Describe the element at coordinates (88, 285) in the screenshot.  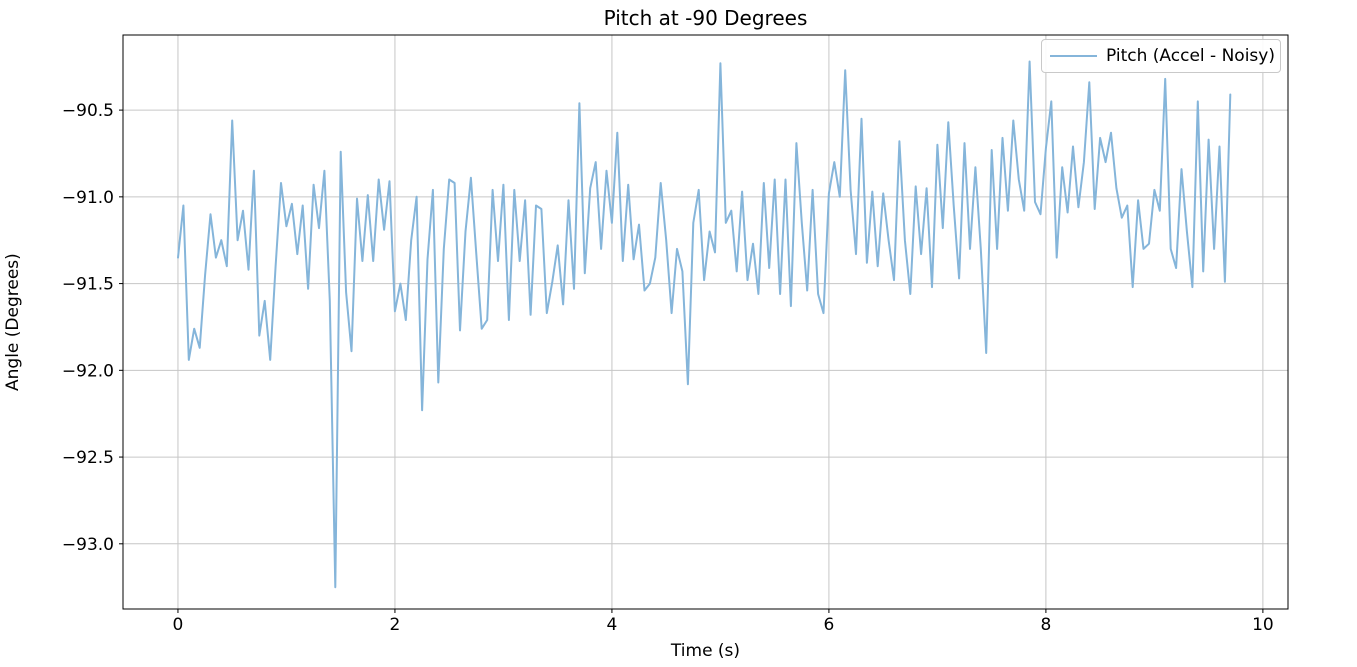
I see `y-tick-label: −91.5` at that location.